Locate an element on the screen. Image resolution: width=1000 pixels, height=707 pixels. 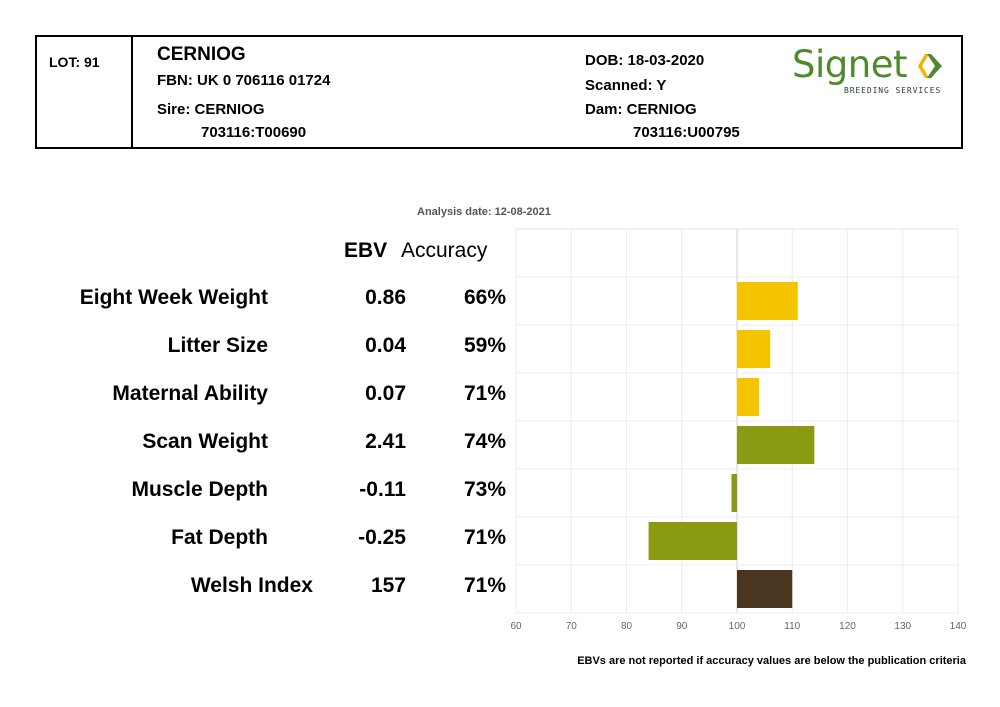
accuracy-value: 59% is located at coordinates (484, 345).